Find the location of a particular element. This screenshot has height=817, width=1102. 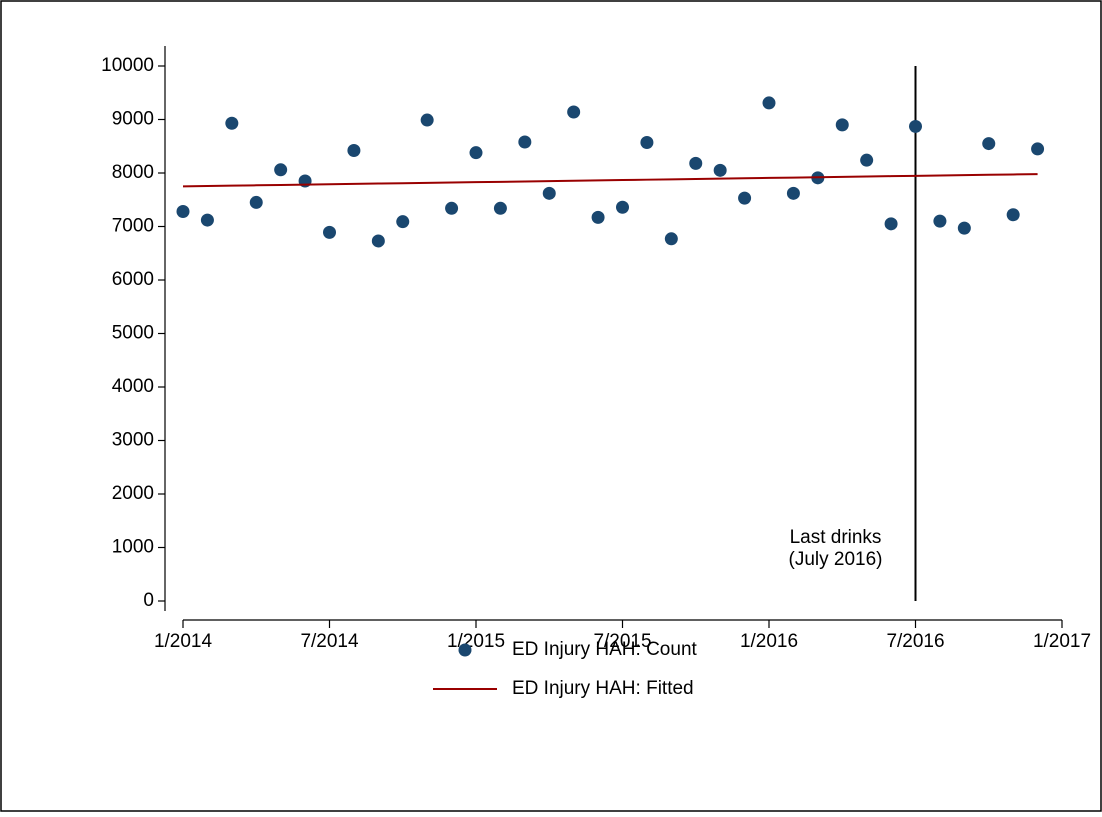

y-tick-label: 3000 is located at coordinates (133, 440).